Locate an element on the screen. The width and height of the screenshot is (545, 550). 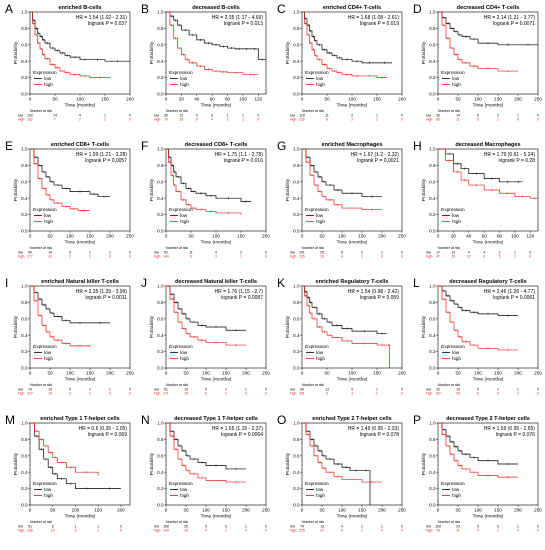
risk-value-low: 51 is located at coordinates (30, 527).